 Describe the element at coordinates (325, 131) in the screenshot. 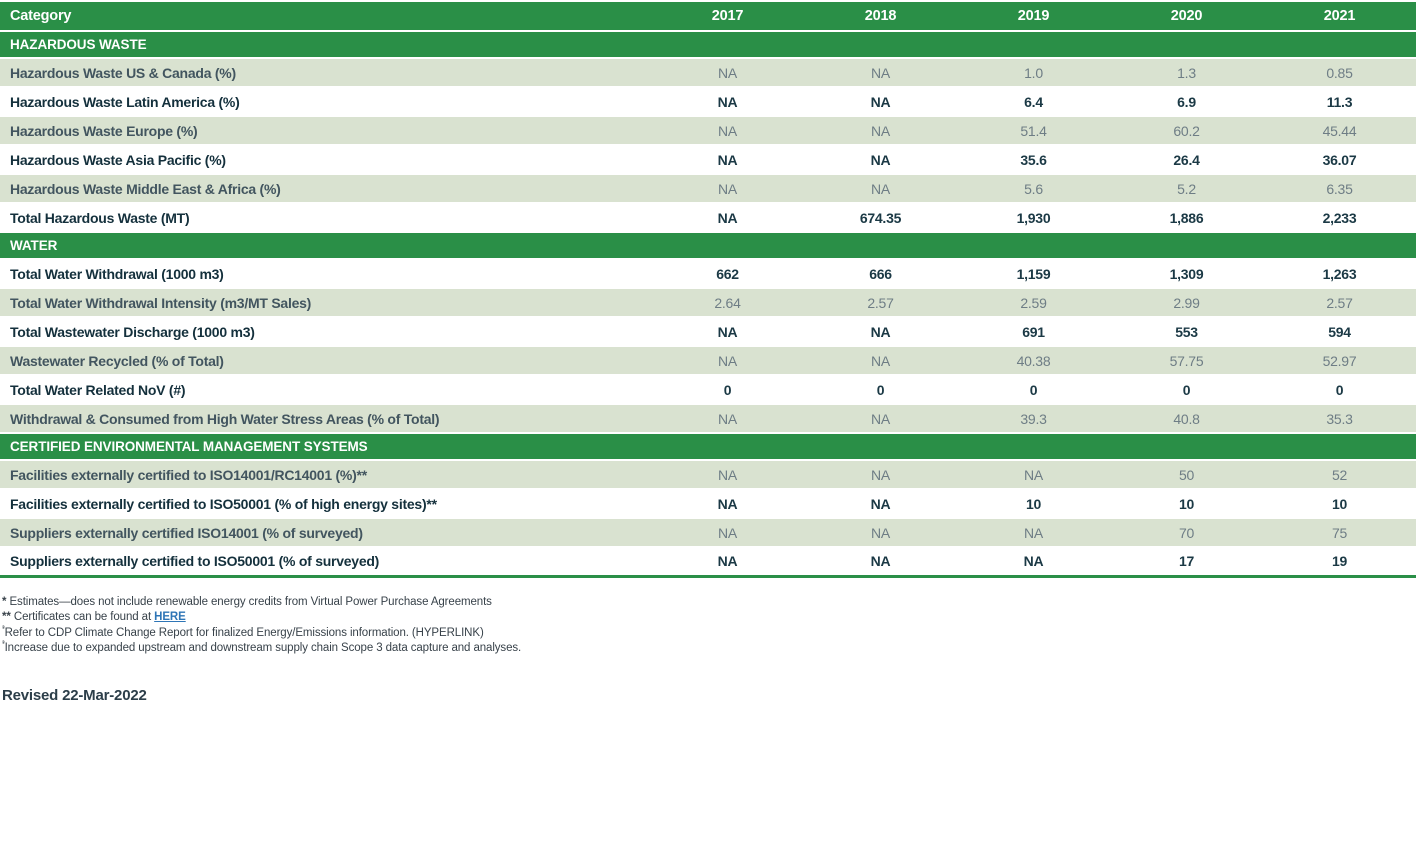

I see `row-label: Hazardous Waste Europe (%)` at that location.